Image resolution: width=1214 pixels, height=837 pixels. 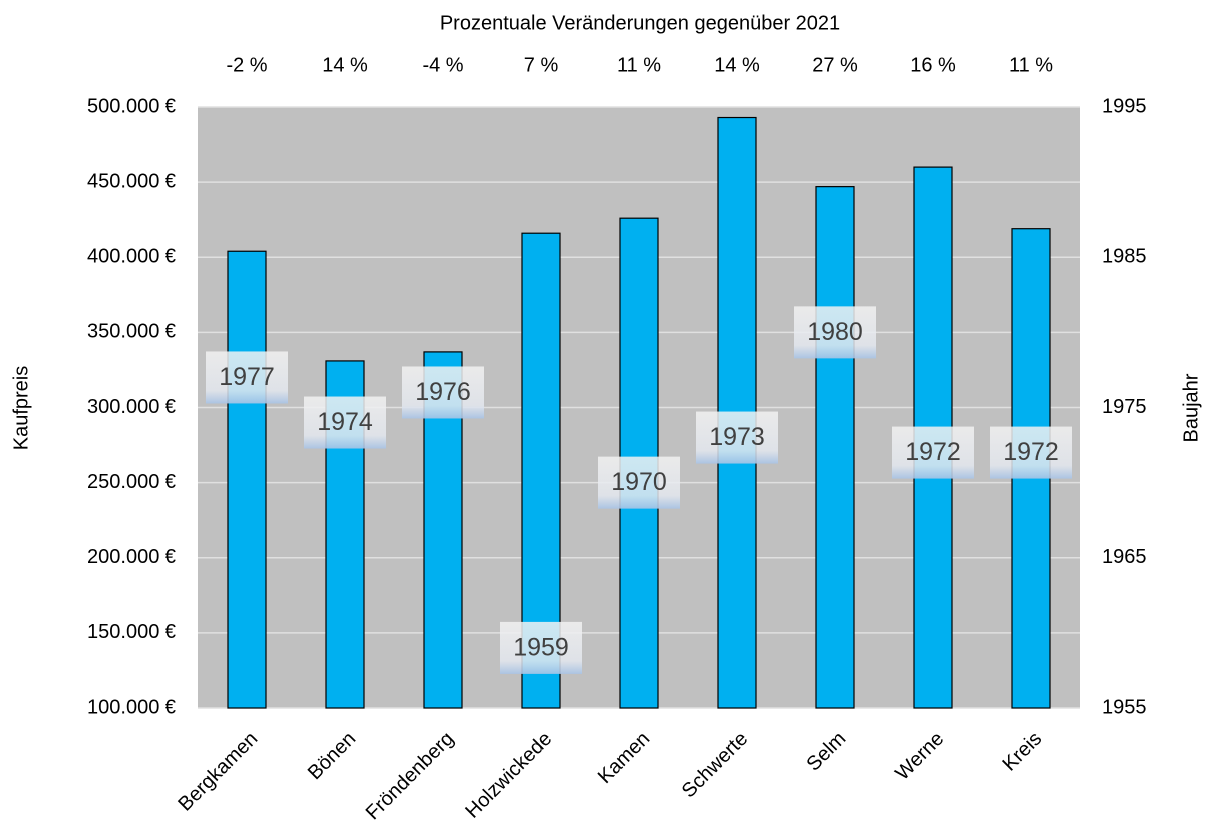 I want to click on change-label: -4 %, so click(x=442, y=65).